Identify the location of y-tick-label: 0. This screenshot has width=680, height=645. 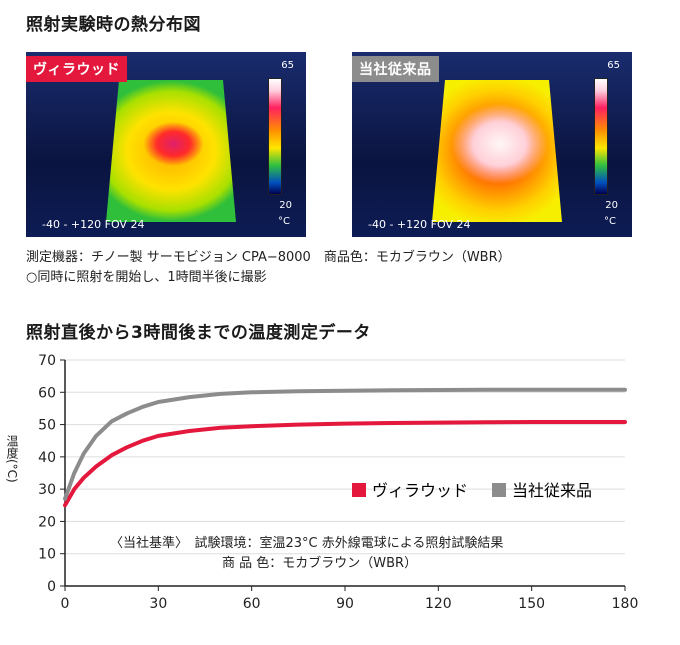
(51, 587).